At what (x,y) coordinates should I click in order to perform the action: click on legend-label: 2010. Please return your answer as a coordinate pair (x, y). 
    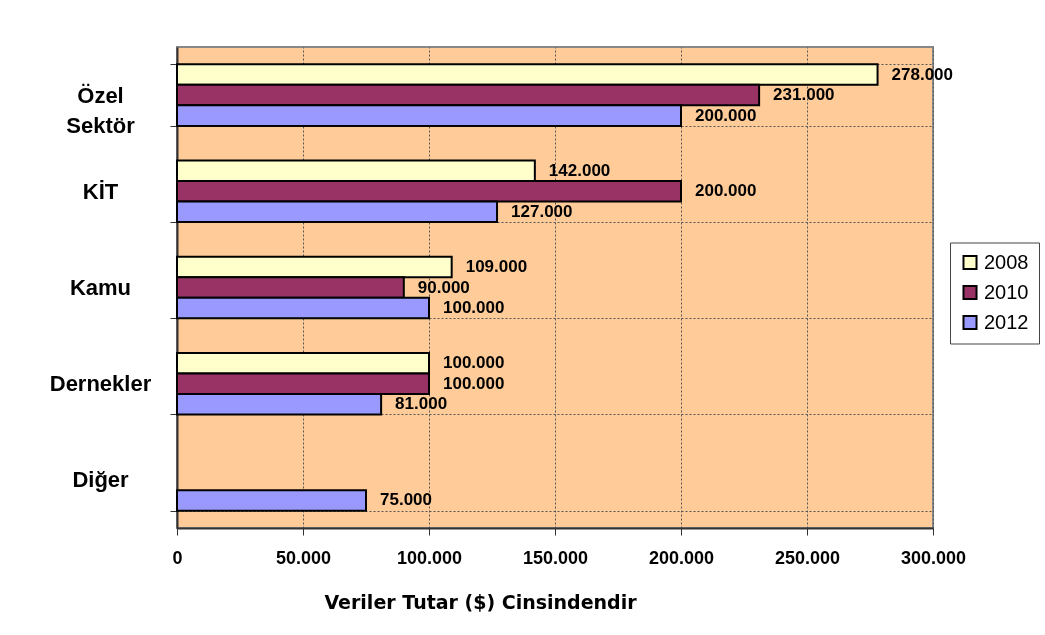
    Looking at the image, I should click on (1006, 291).